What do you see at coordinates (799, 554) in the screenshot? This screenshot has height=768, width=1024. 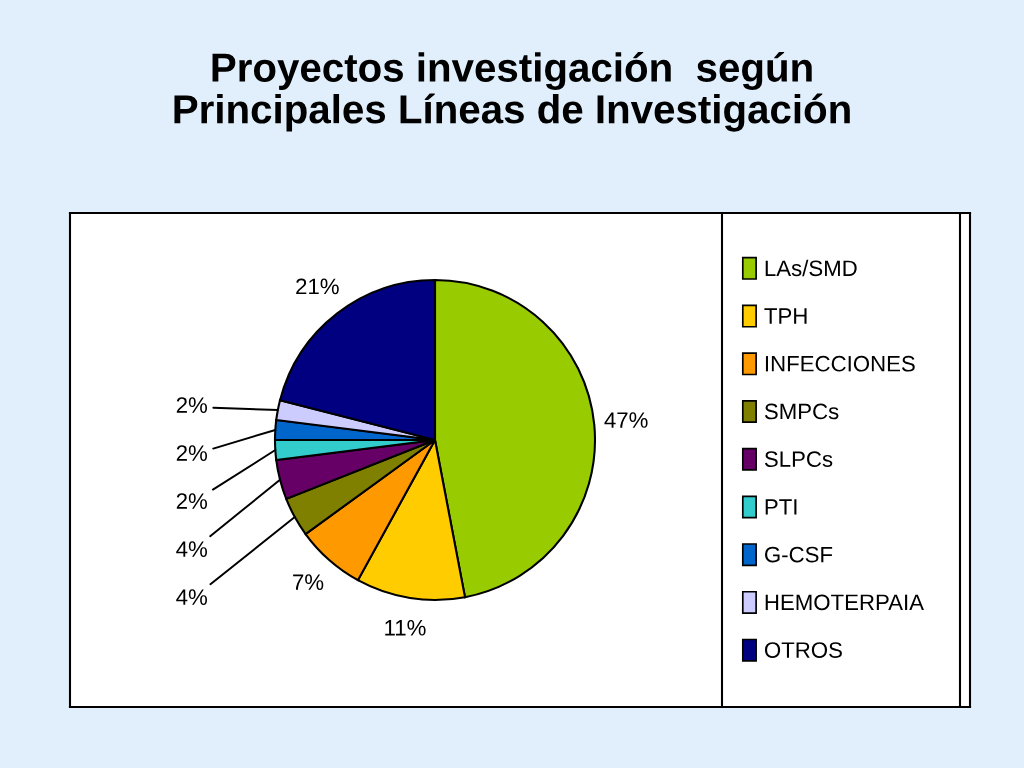 I see `legend-label: G-CSF` at bounding box center [799, 554].